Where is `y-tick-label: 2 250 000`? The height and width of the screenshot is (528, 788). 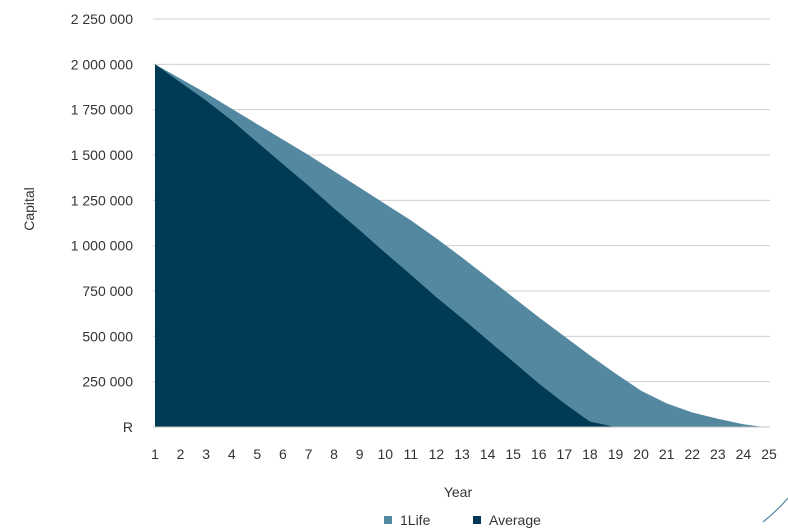
y-tick-label: 2 250 000 is located at coordinates (102, 19).